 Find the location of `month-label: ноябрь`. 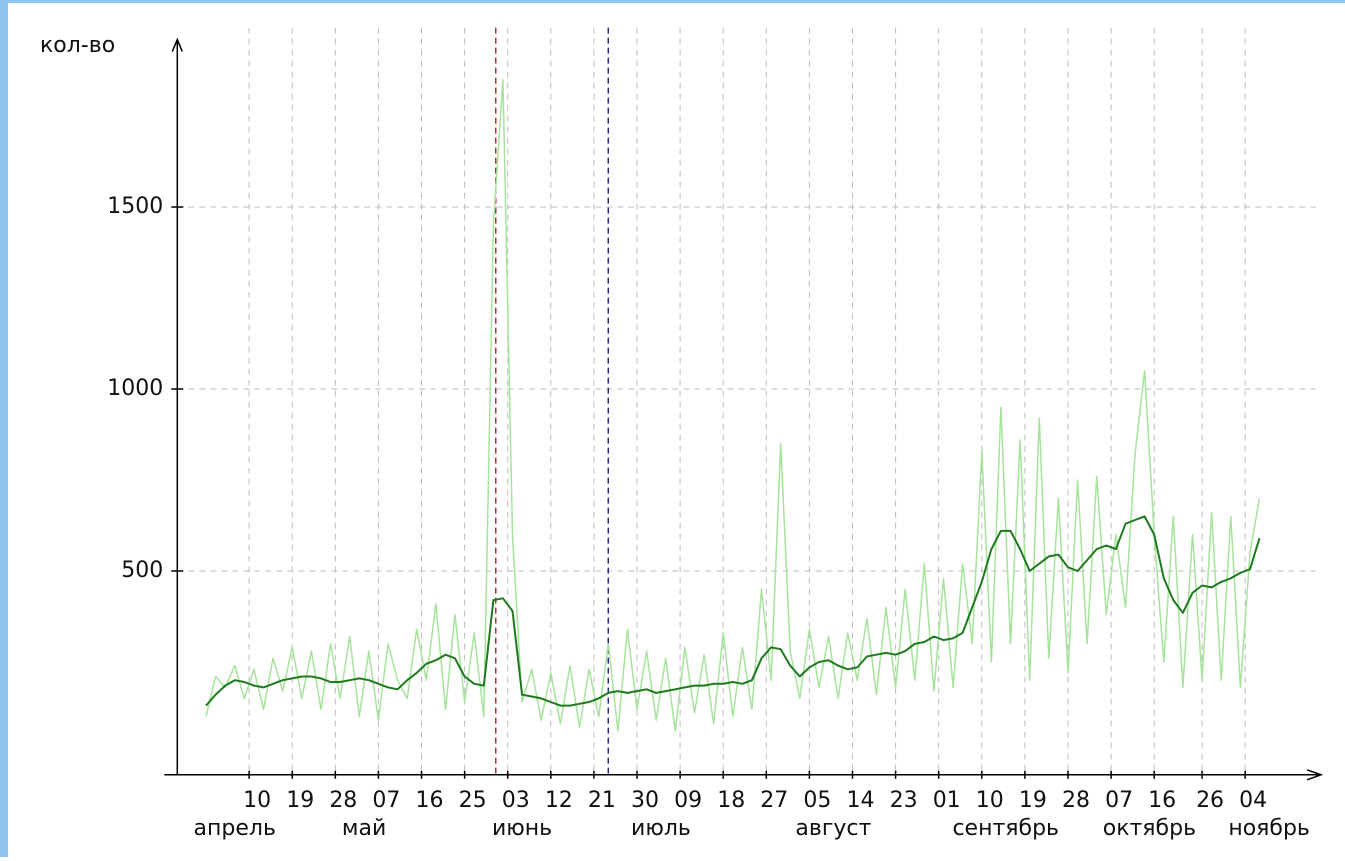

month-label: ноябрь is located at coordinates (1269, 828).